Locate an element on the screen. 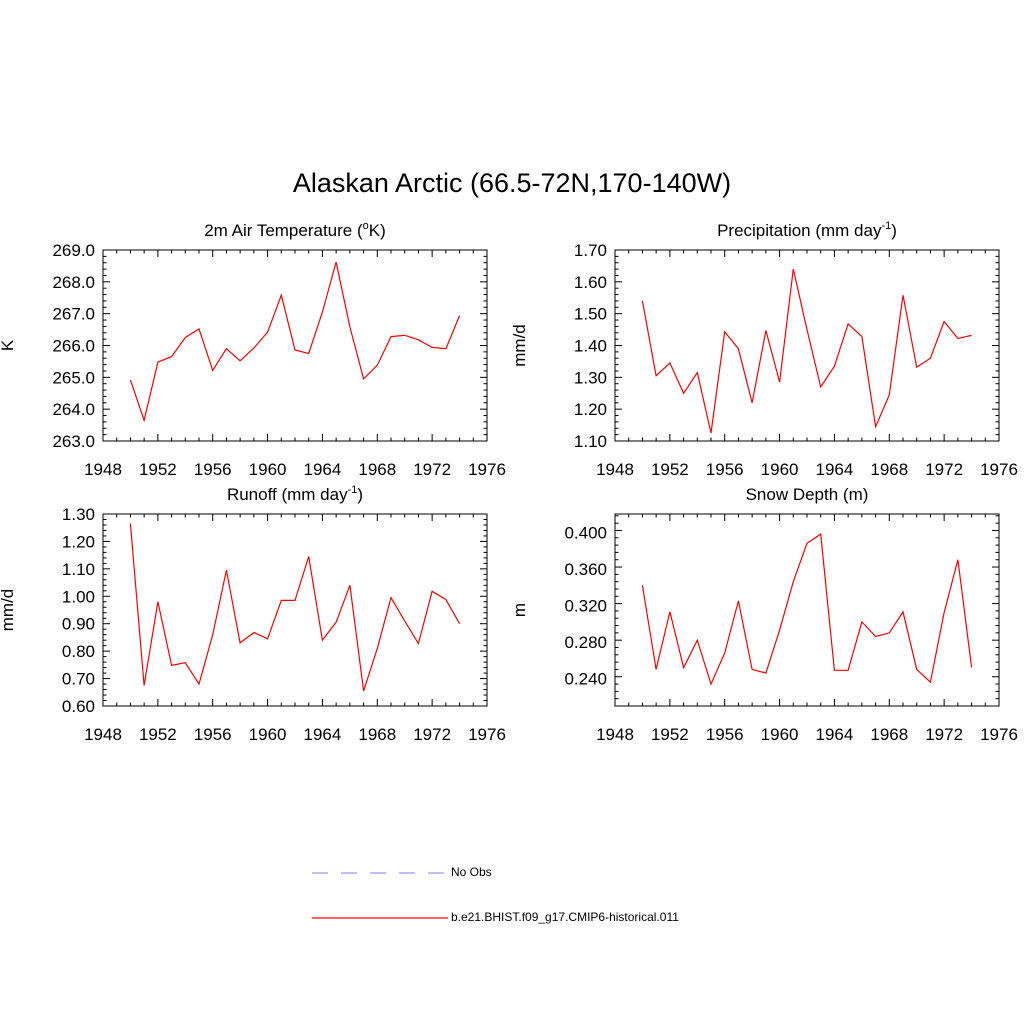 This screenshot has width=1024, height=1024. y-tick-label: 1.70 is located at coordinates (590, 250).